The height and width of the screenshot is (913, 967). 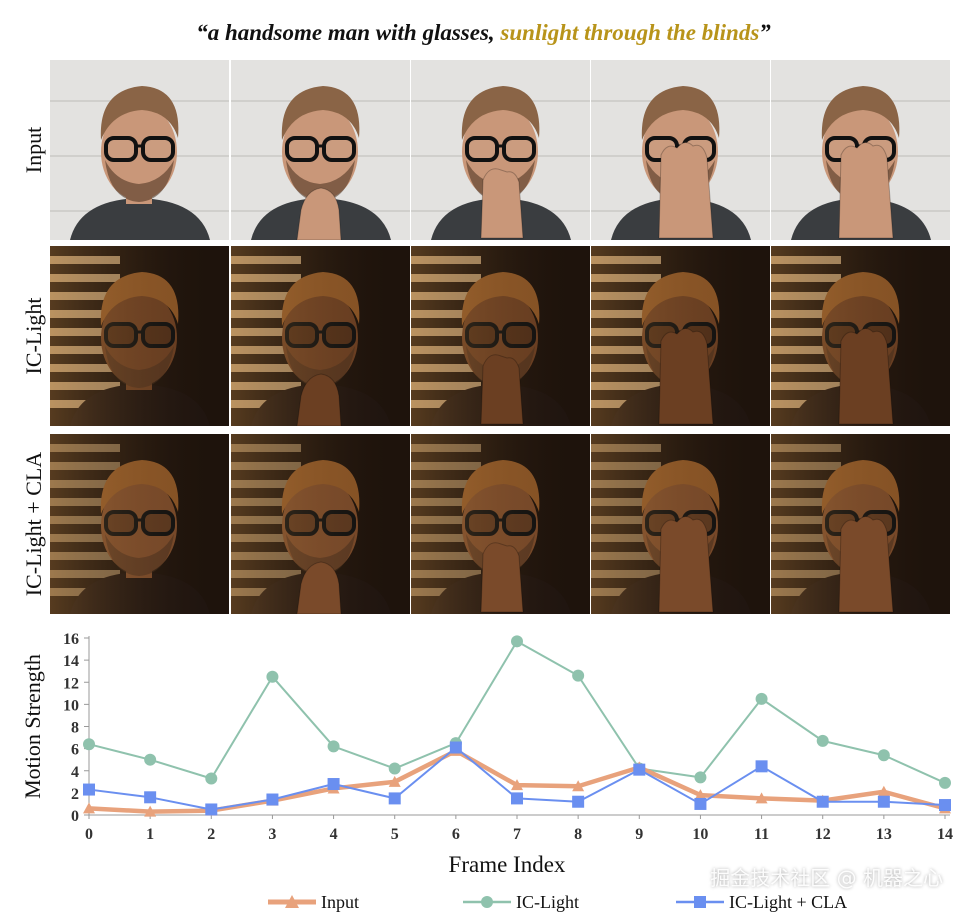 What do you see at coordinates (32, 726) in the screenshot?
I see `y-axis-title: Motion Strength` at bounding box center [32, 726].